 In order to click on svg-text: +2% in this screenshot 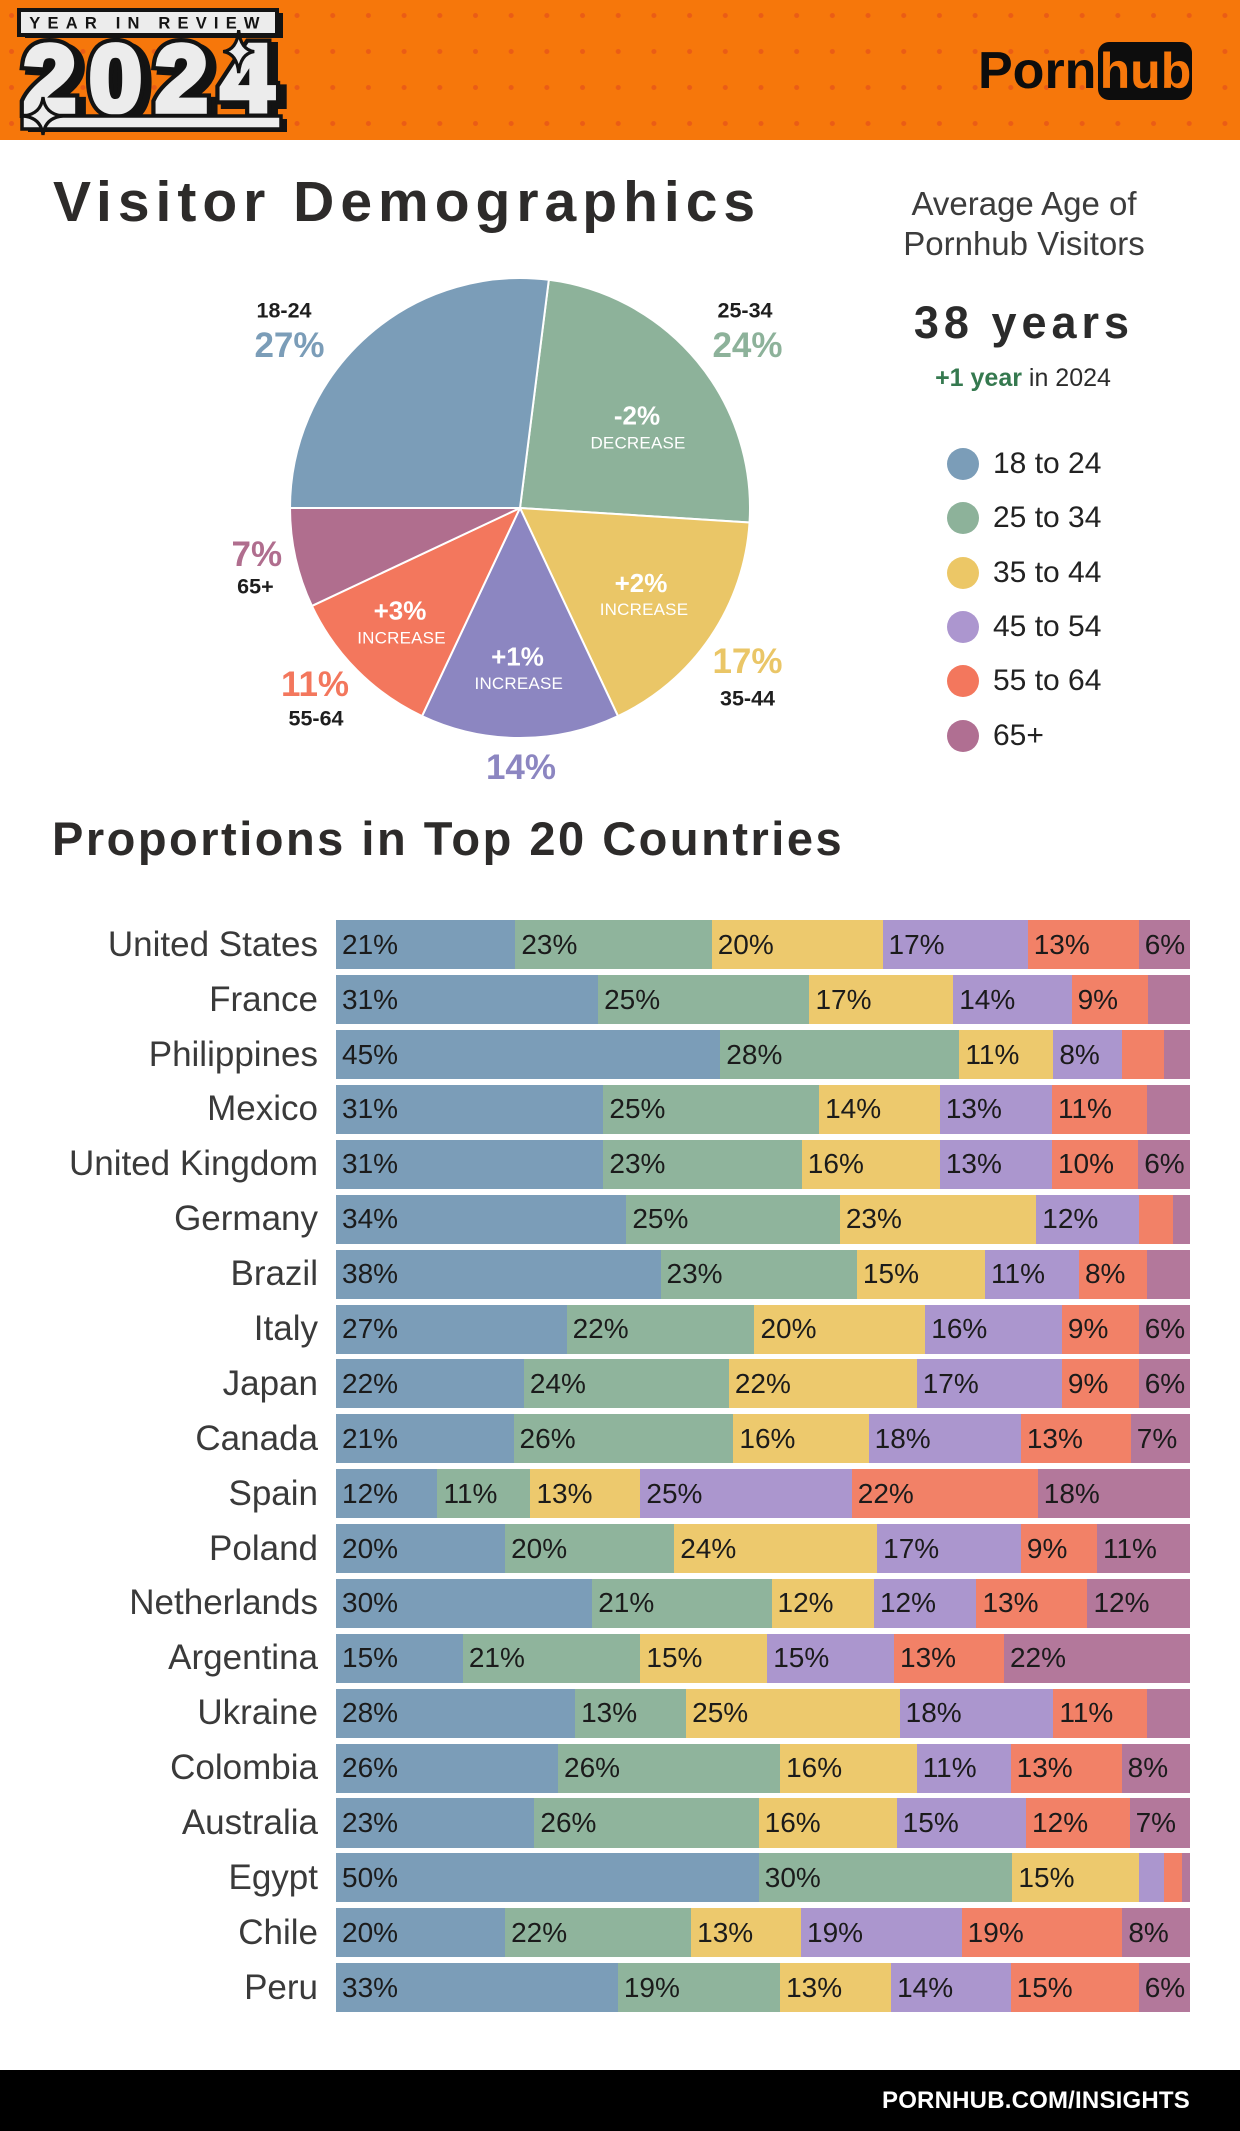, I will do `click(641, 583)`.